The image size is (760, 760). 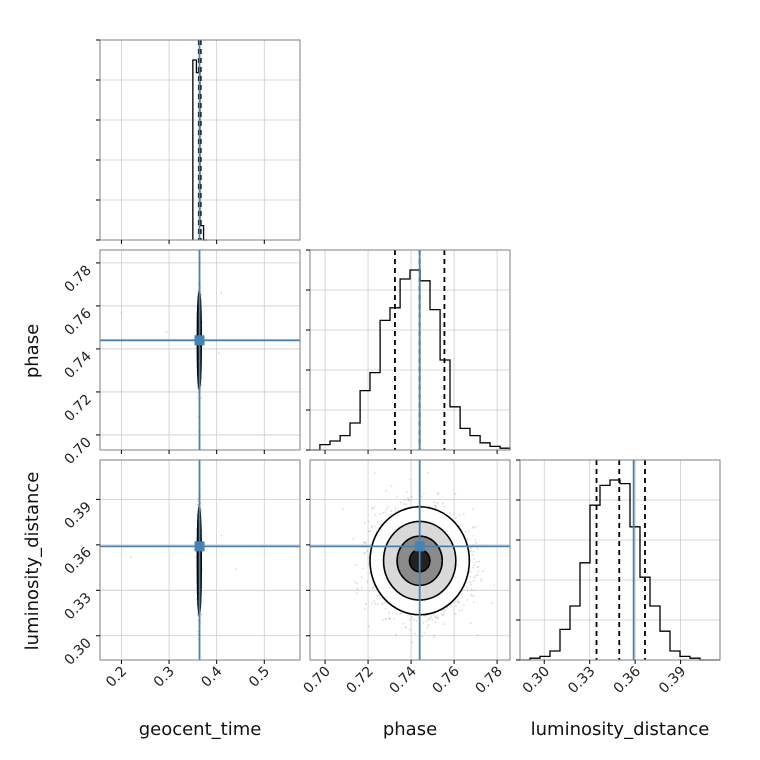 I want to click on x-axis-label-geocent-time: geocent_time, so click(x=200, y=729).